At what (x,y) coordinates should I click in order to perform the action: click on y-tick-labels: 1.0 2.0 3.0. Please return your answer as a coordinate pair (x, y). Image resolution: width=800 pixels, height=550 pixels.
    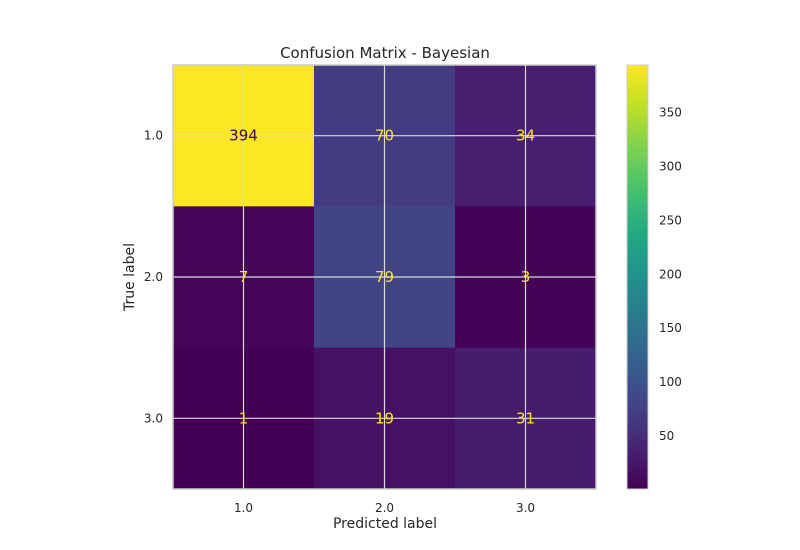
    Looking at the image, I should click on (153, 277).